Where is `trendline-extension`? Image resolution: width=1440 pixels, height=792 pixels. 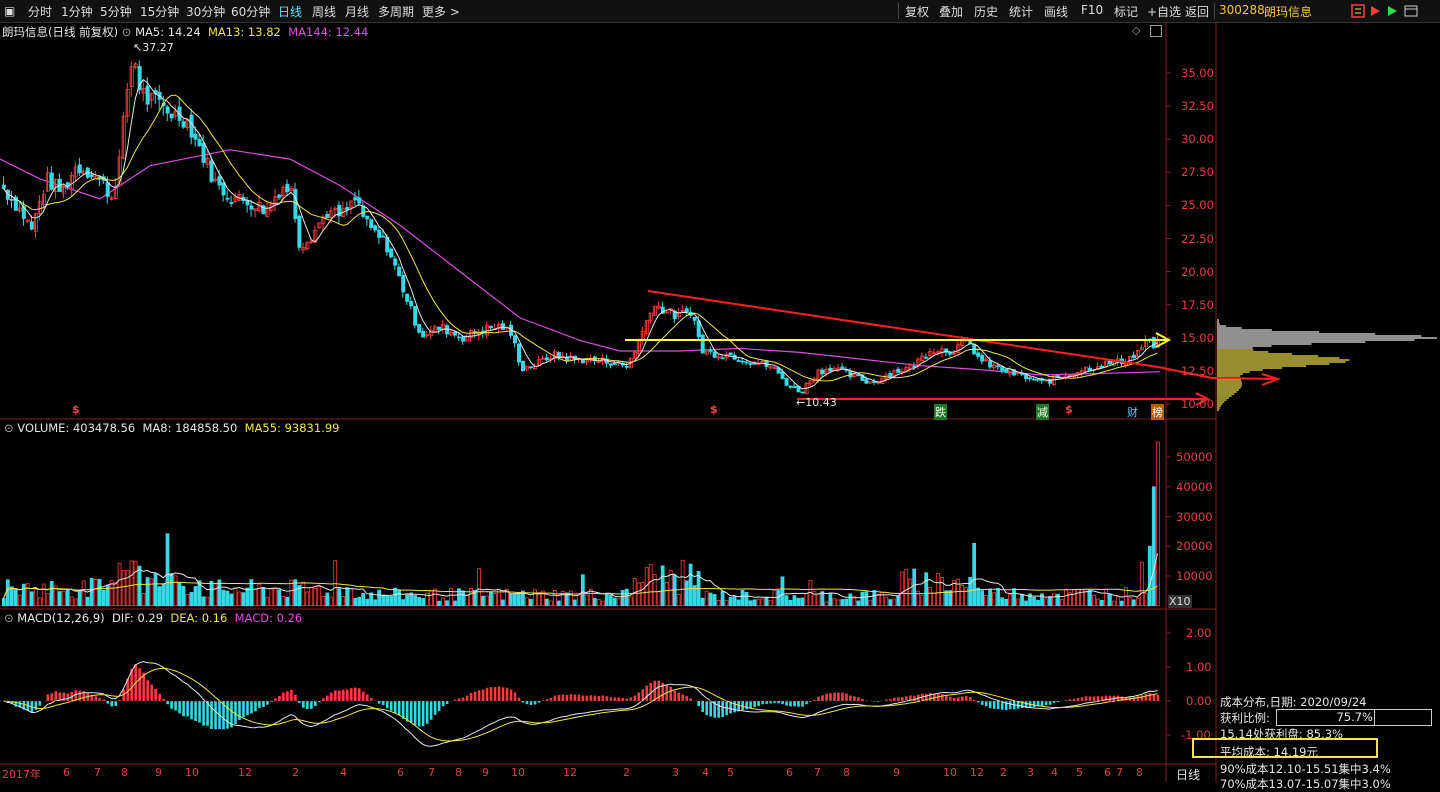
trendline-extension is located at coordinates (1244, 378).